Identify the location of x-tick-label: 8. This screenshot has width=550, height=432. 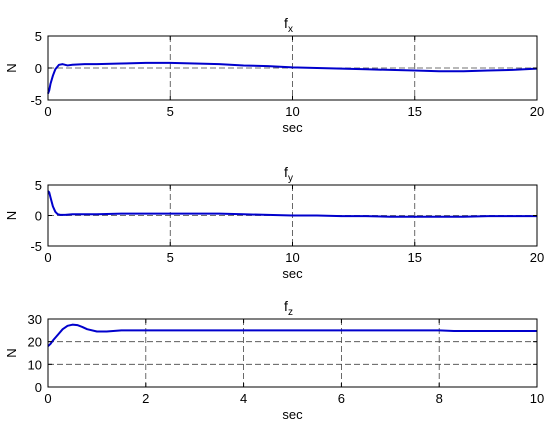
(439, 398).